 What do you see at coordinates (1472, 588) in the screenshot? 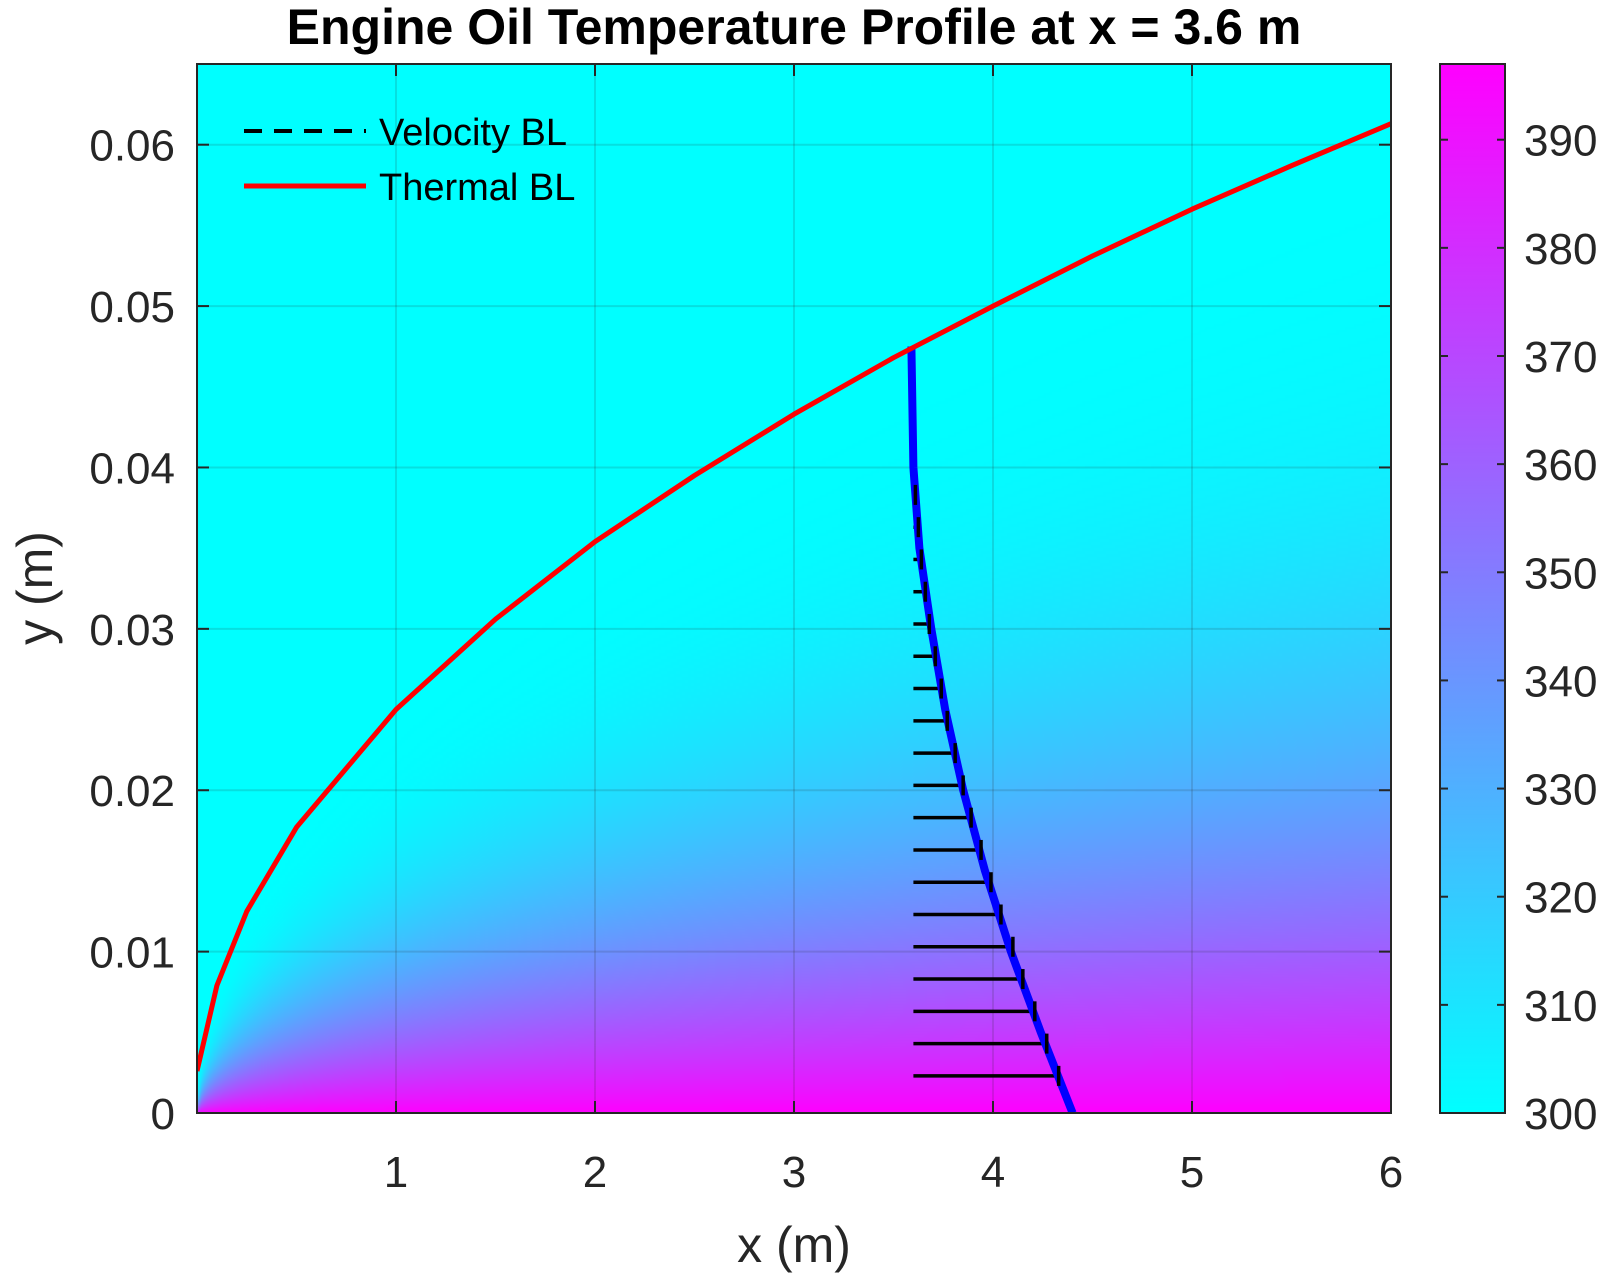
I see `colorbar-gradient` at bounding box center [1472, 588].